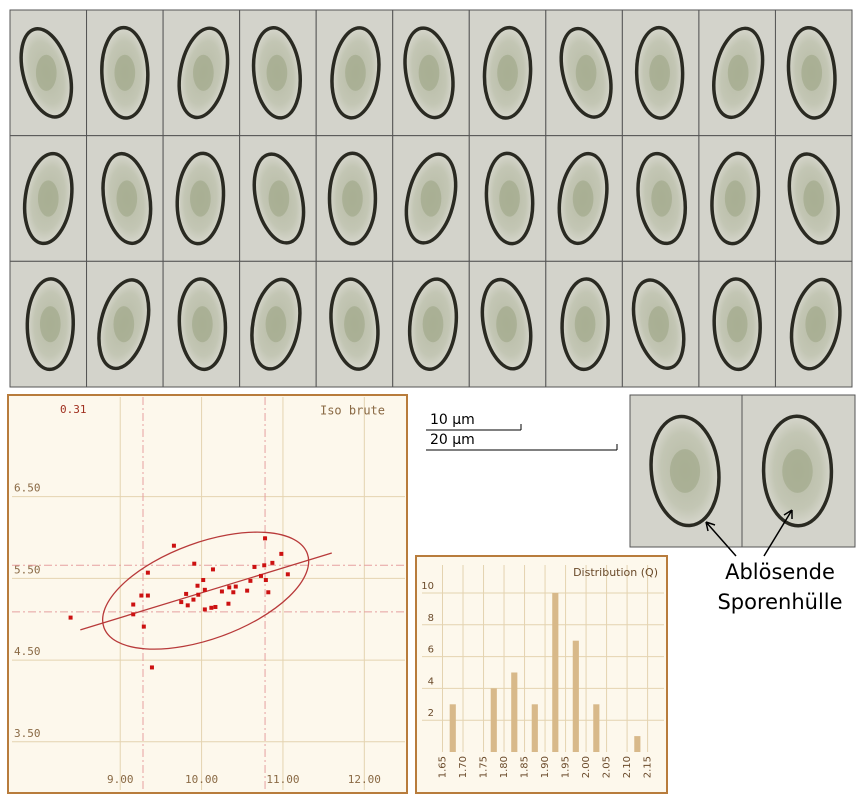 Image resolution: width=862 pixels, height=800 pixels. Describe the element at coordinates (779, 602) in the screenshot. I see `caption: Sporenhülle` at that location.